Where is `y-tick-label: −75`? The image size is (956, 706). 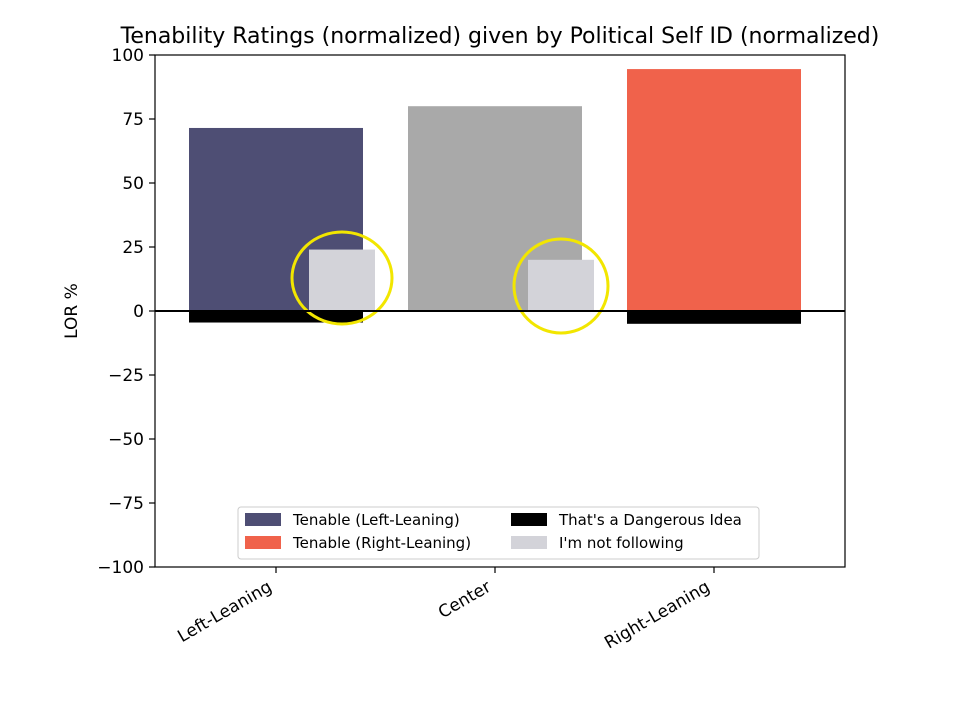 y-tick-label: −75 is located at coordinates (126, 504).